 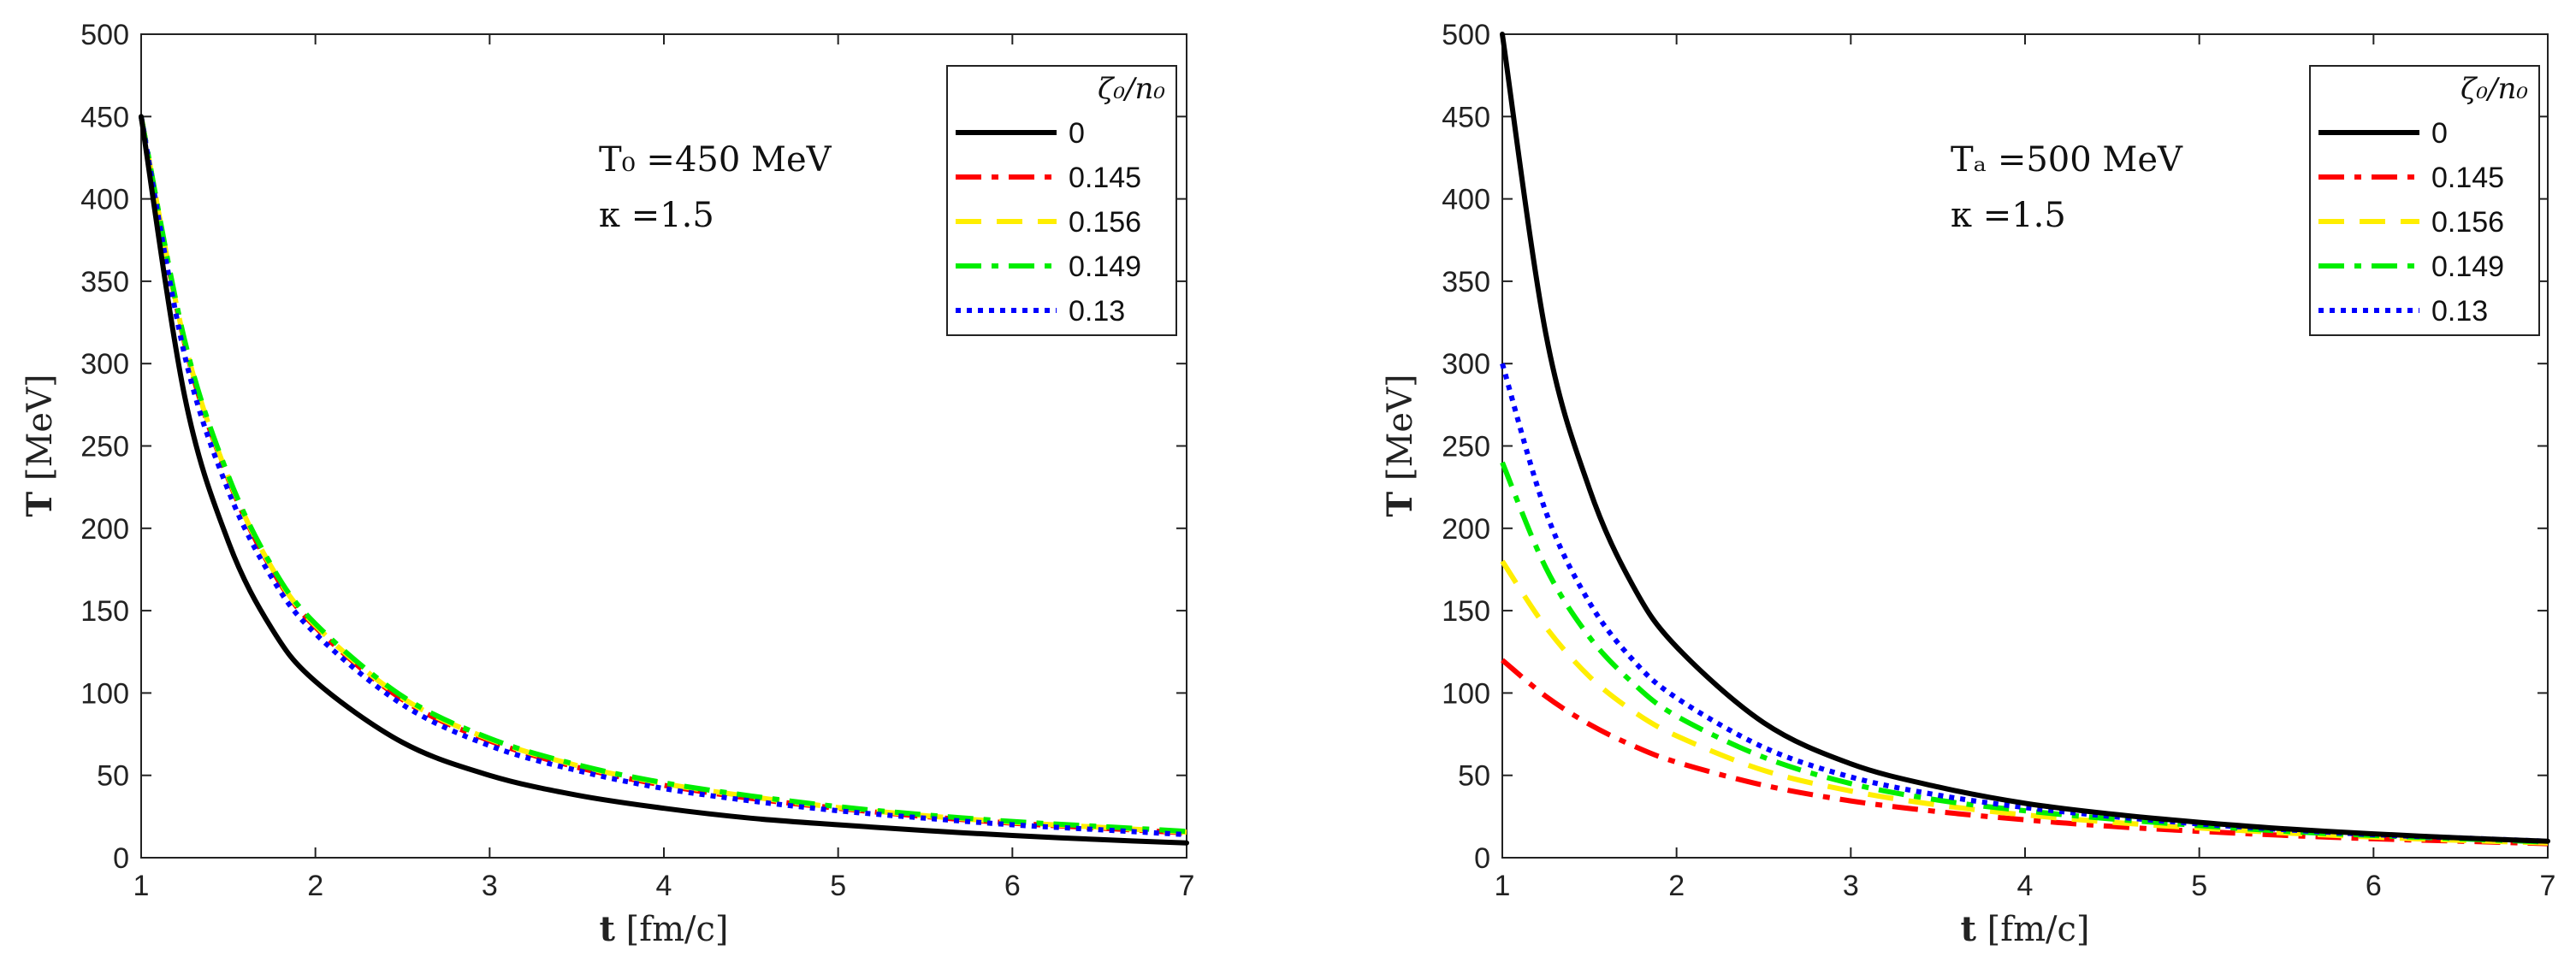 I want to click on right-legend-label-0-156: 0.156, so click(x=2467, y=223).